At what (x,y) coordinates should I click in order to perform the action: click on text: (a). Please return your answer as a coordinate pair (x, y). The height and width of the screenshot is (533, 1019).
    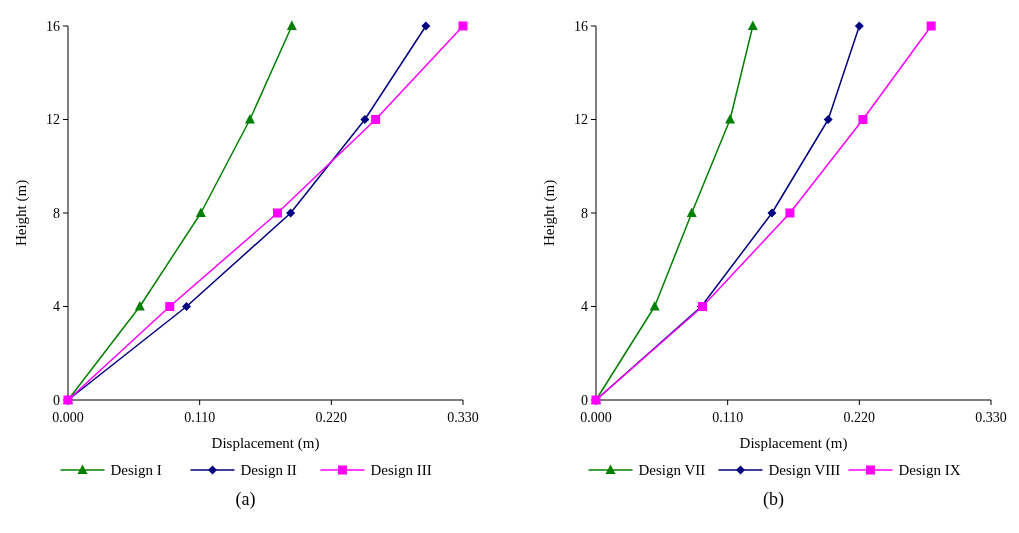
    Looking at the image, I should click on (245, 499).